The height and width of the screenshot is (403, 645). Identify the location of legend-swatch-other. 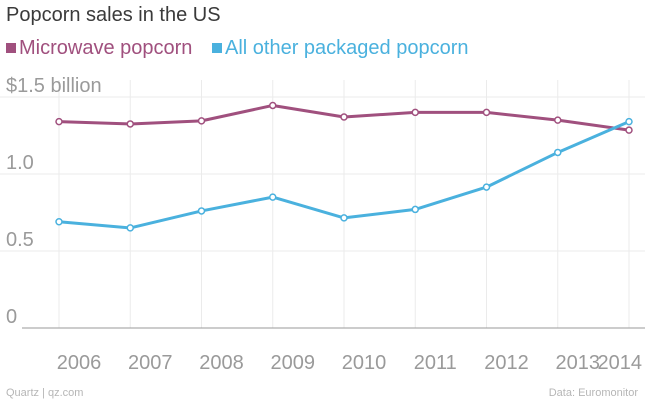
(216, 48).